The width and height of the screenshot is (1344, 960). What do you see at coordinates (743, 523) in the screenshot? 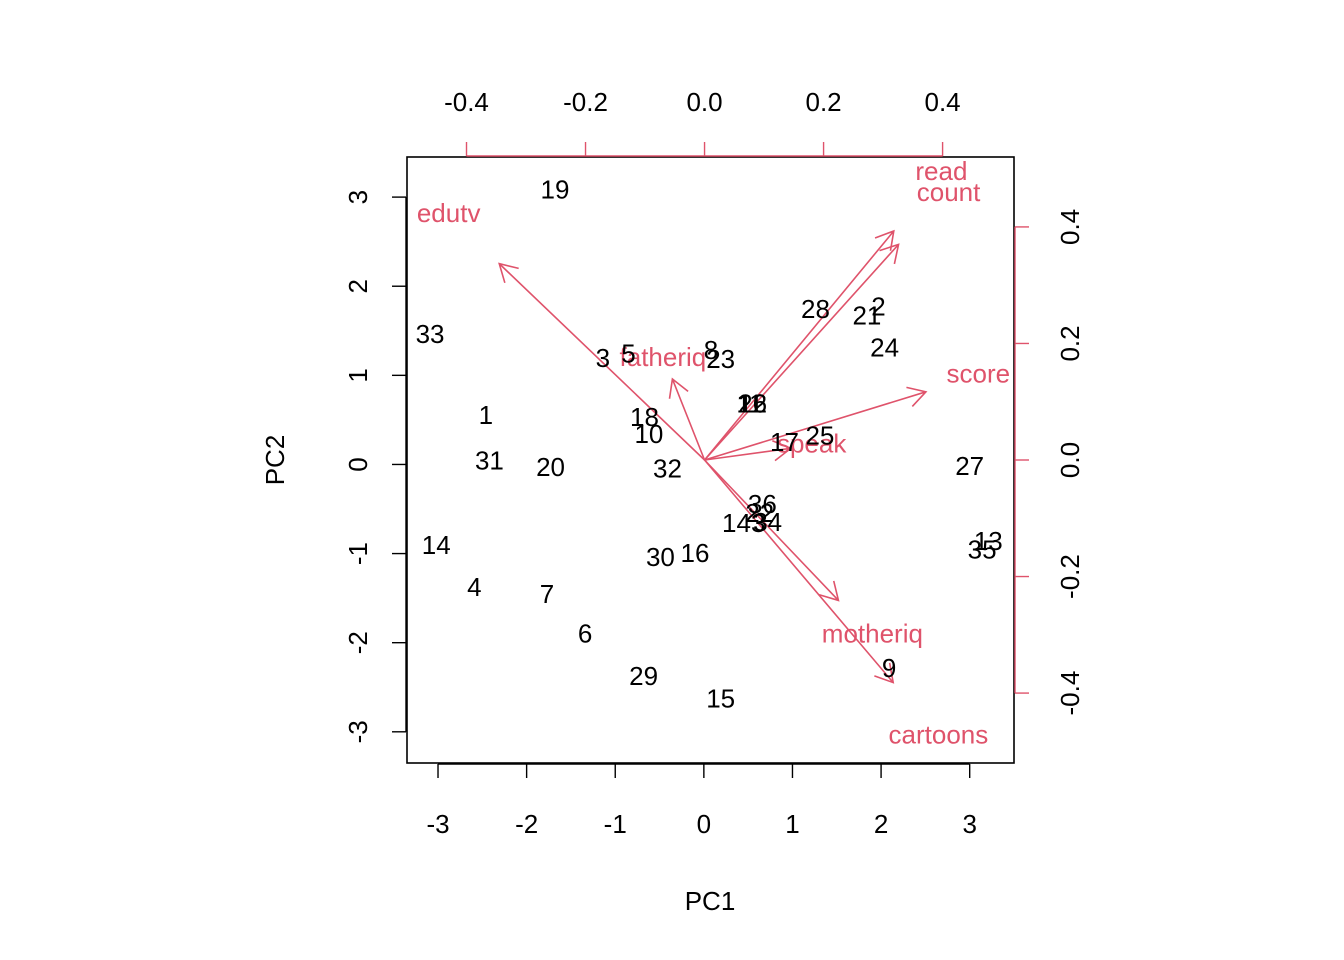
I see `observation-label-143: 143` at bounding box center [743, 523].